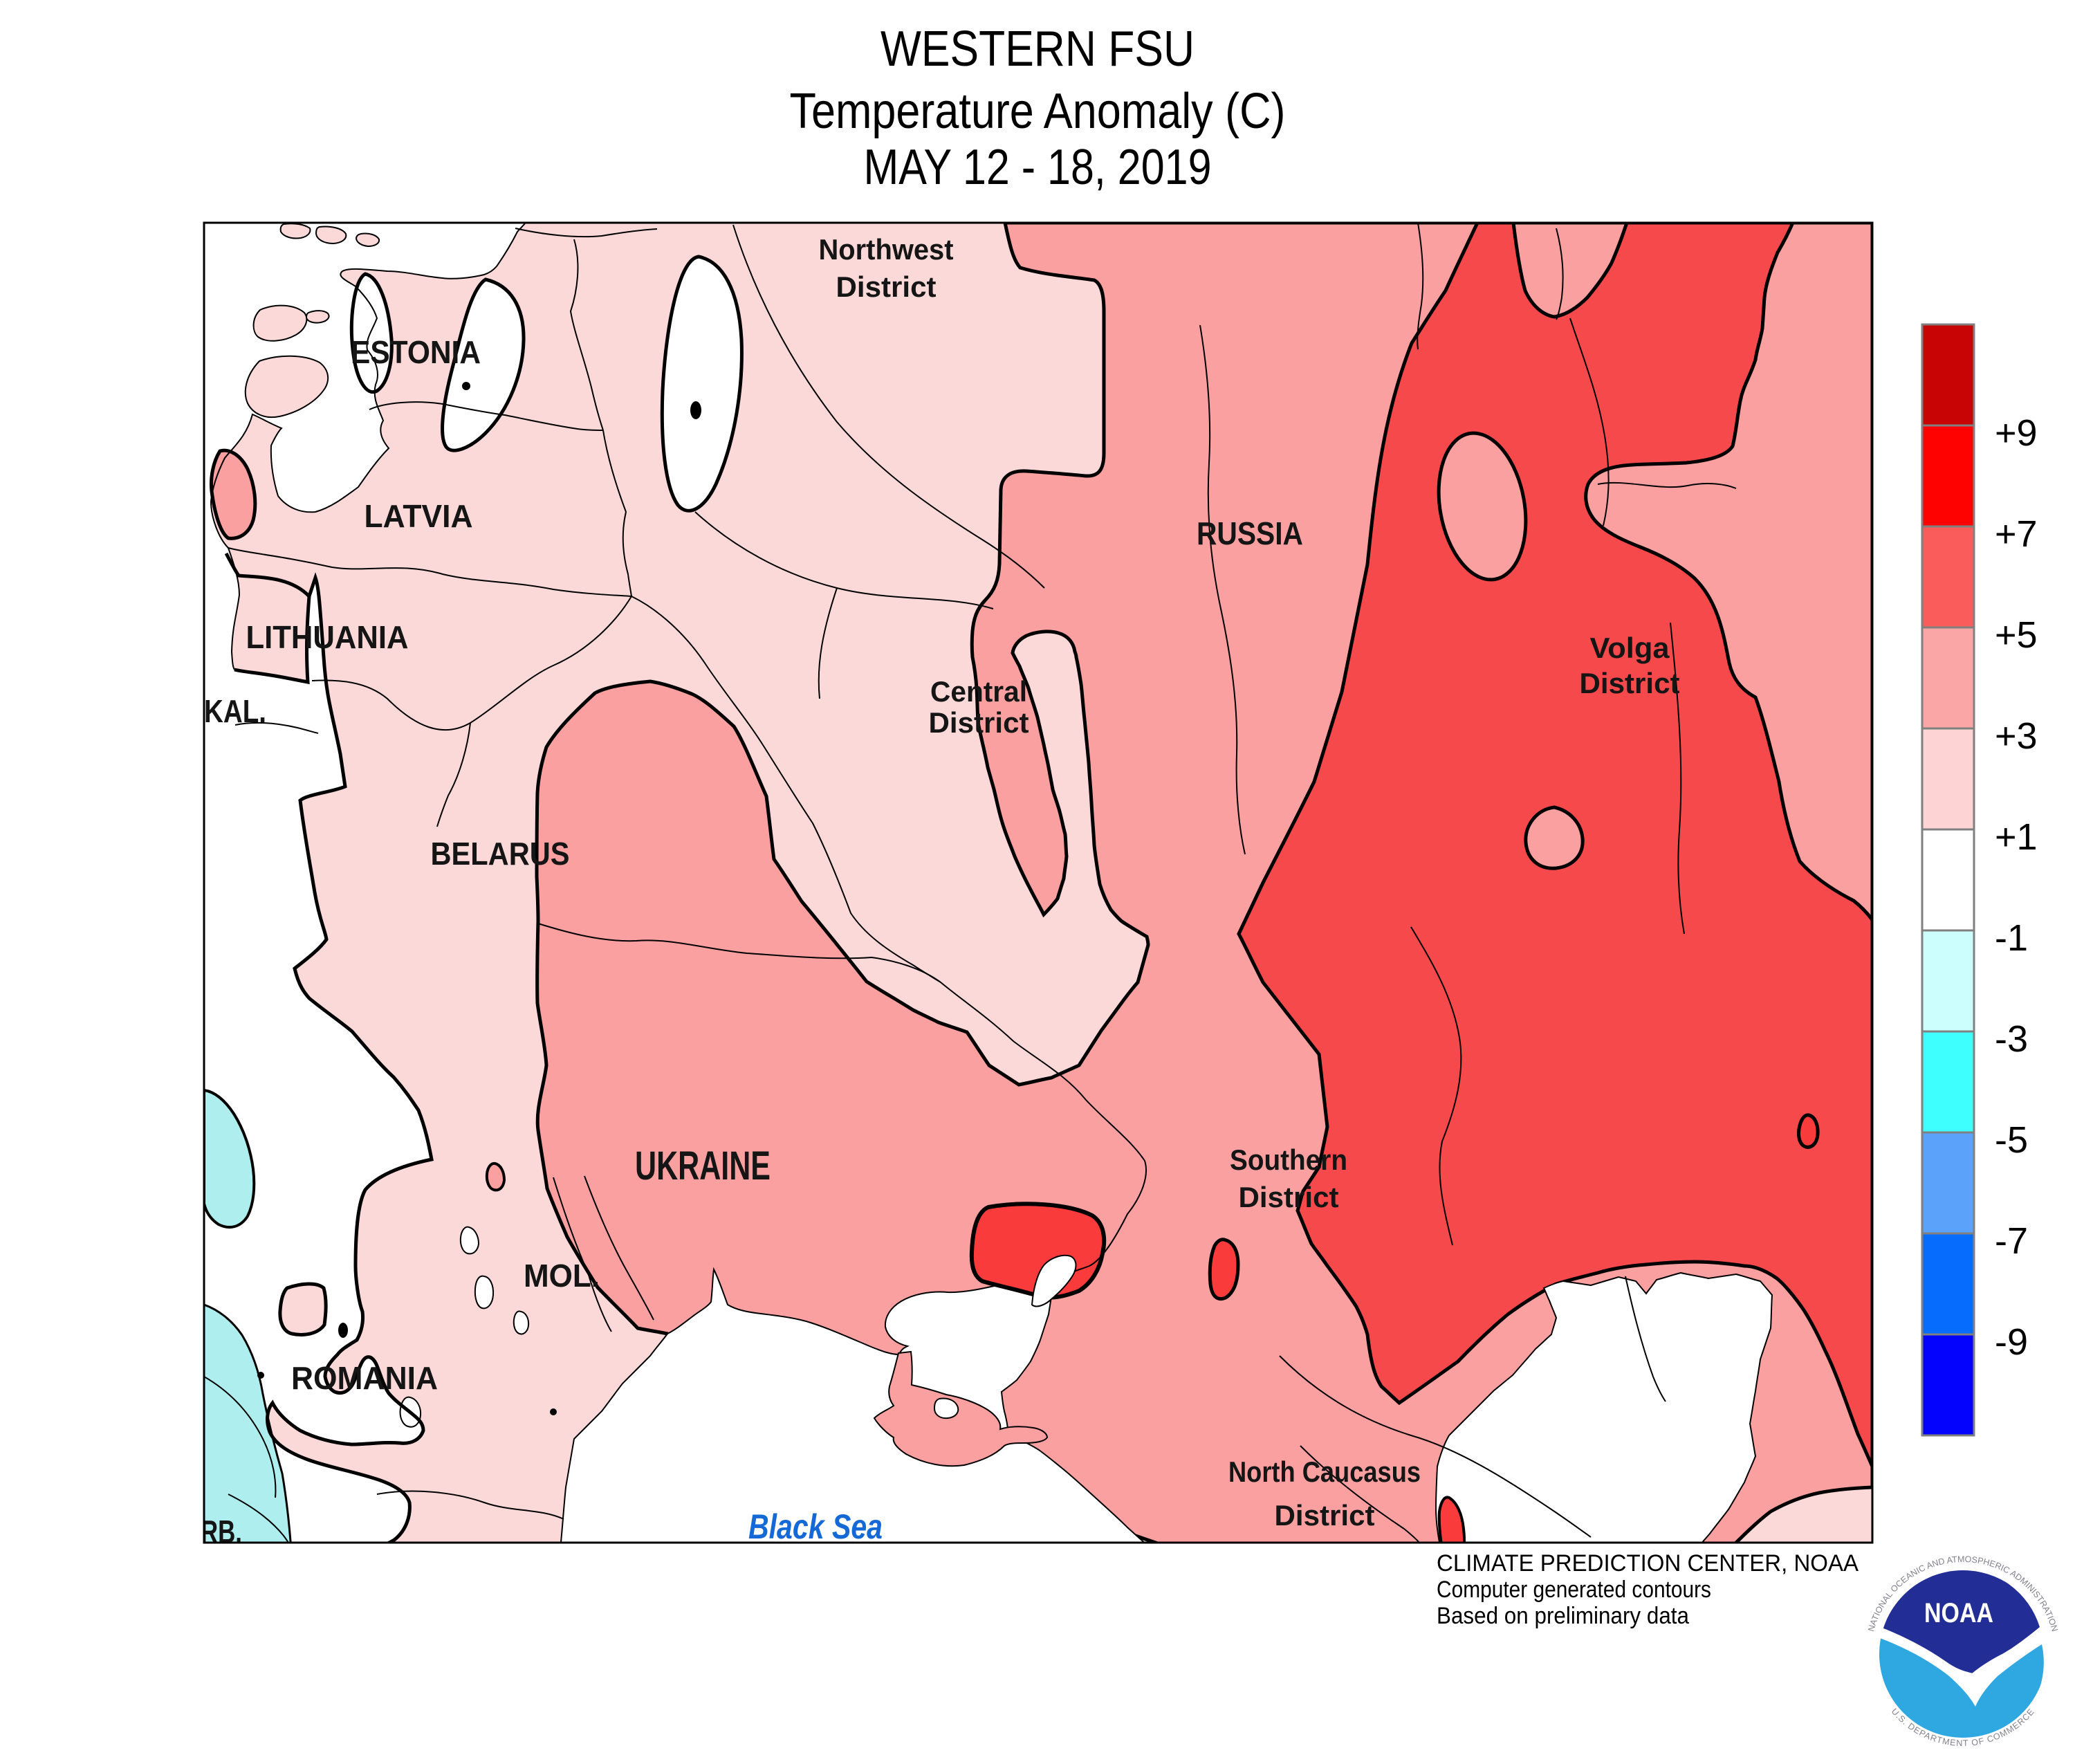  What do you see at coordinates (1037, 49) in the screenshot?
I see `svg-text: WESTERN FSU` at bounding box center [1037, 49].